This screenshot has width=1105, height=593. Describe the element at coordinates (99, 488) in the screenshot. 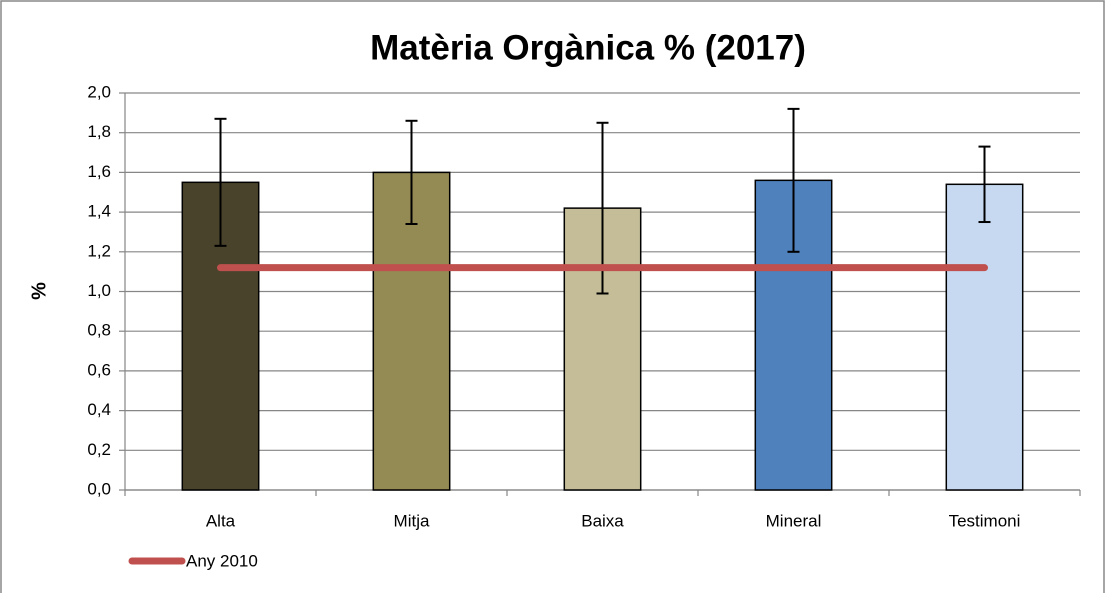

I see `y-tick-label: 0,0` at that location.